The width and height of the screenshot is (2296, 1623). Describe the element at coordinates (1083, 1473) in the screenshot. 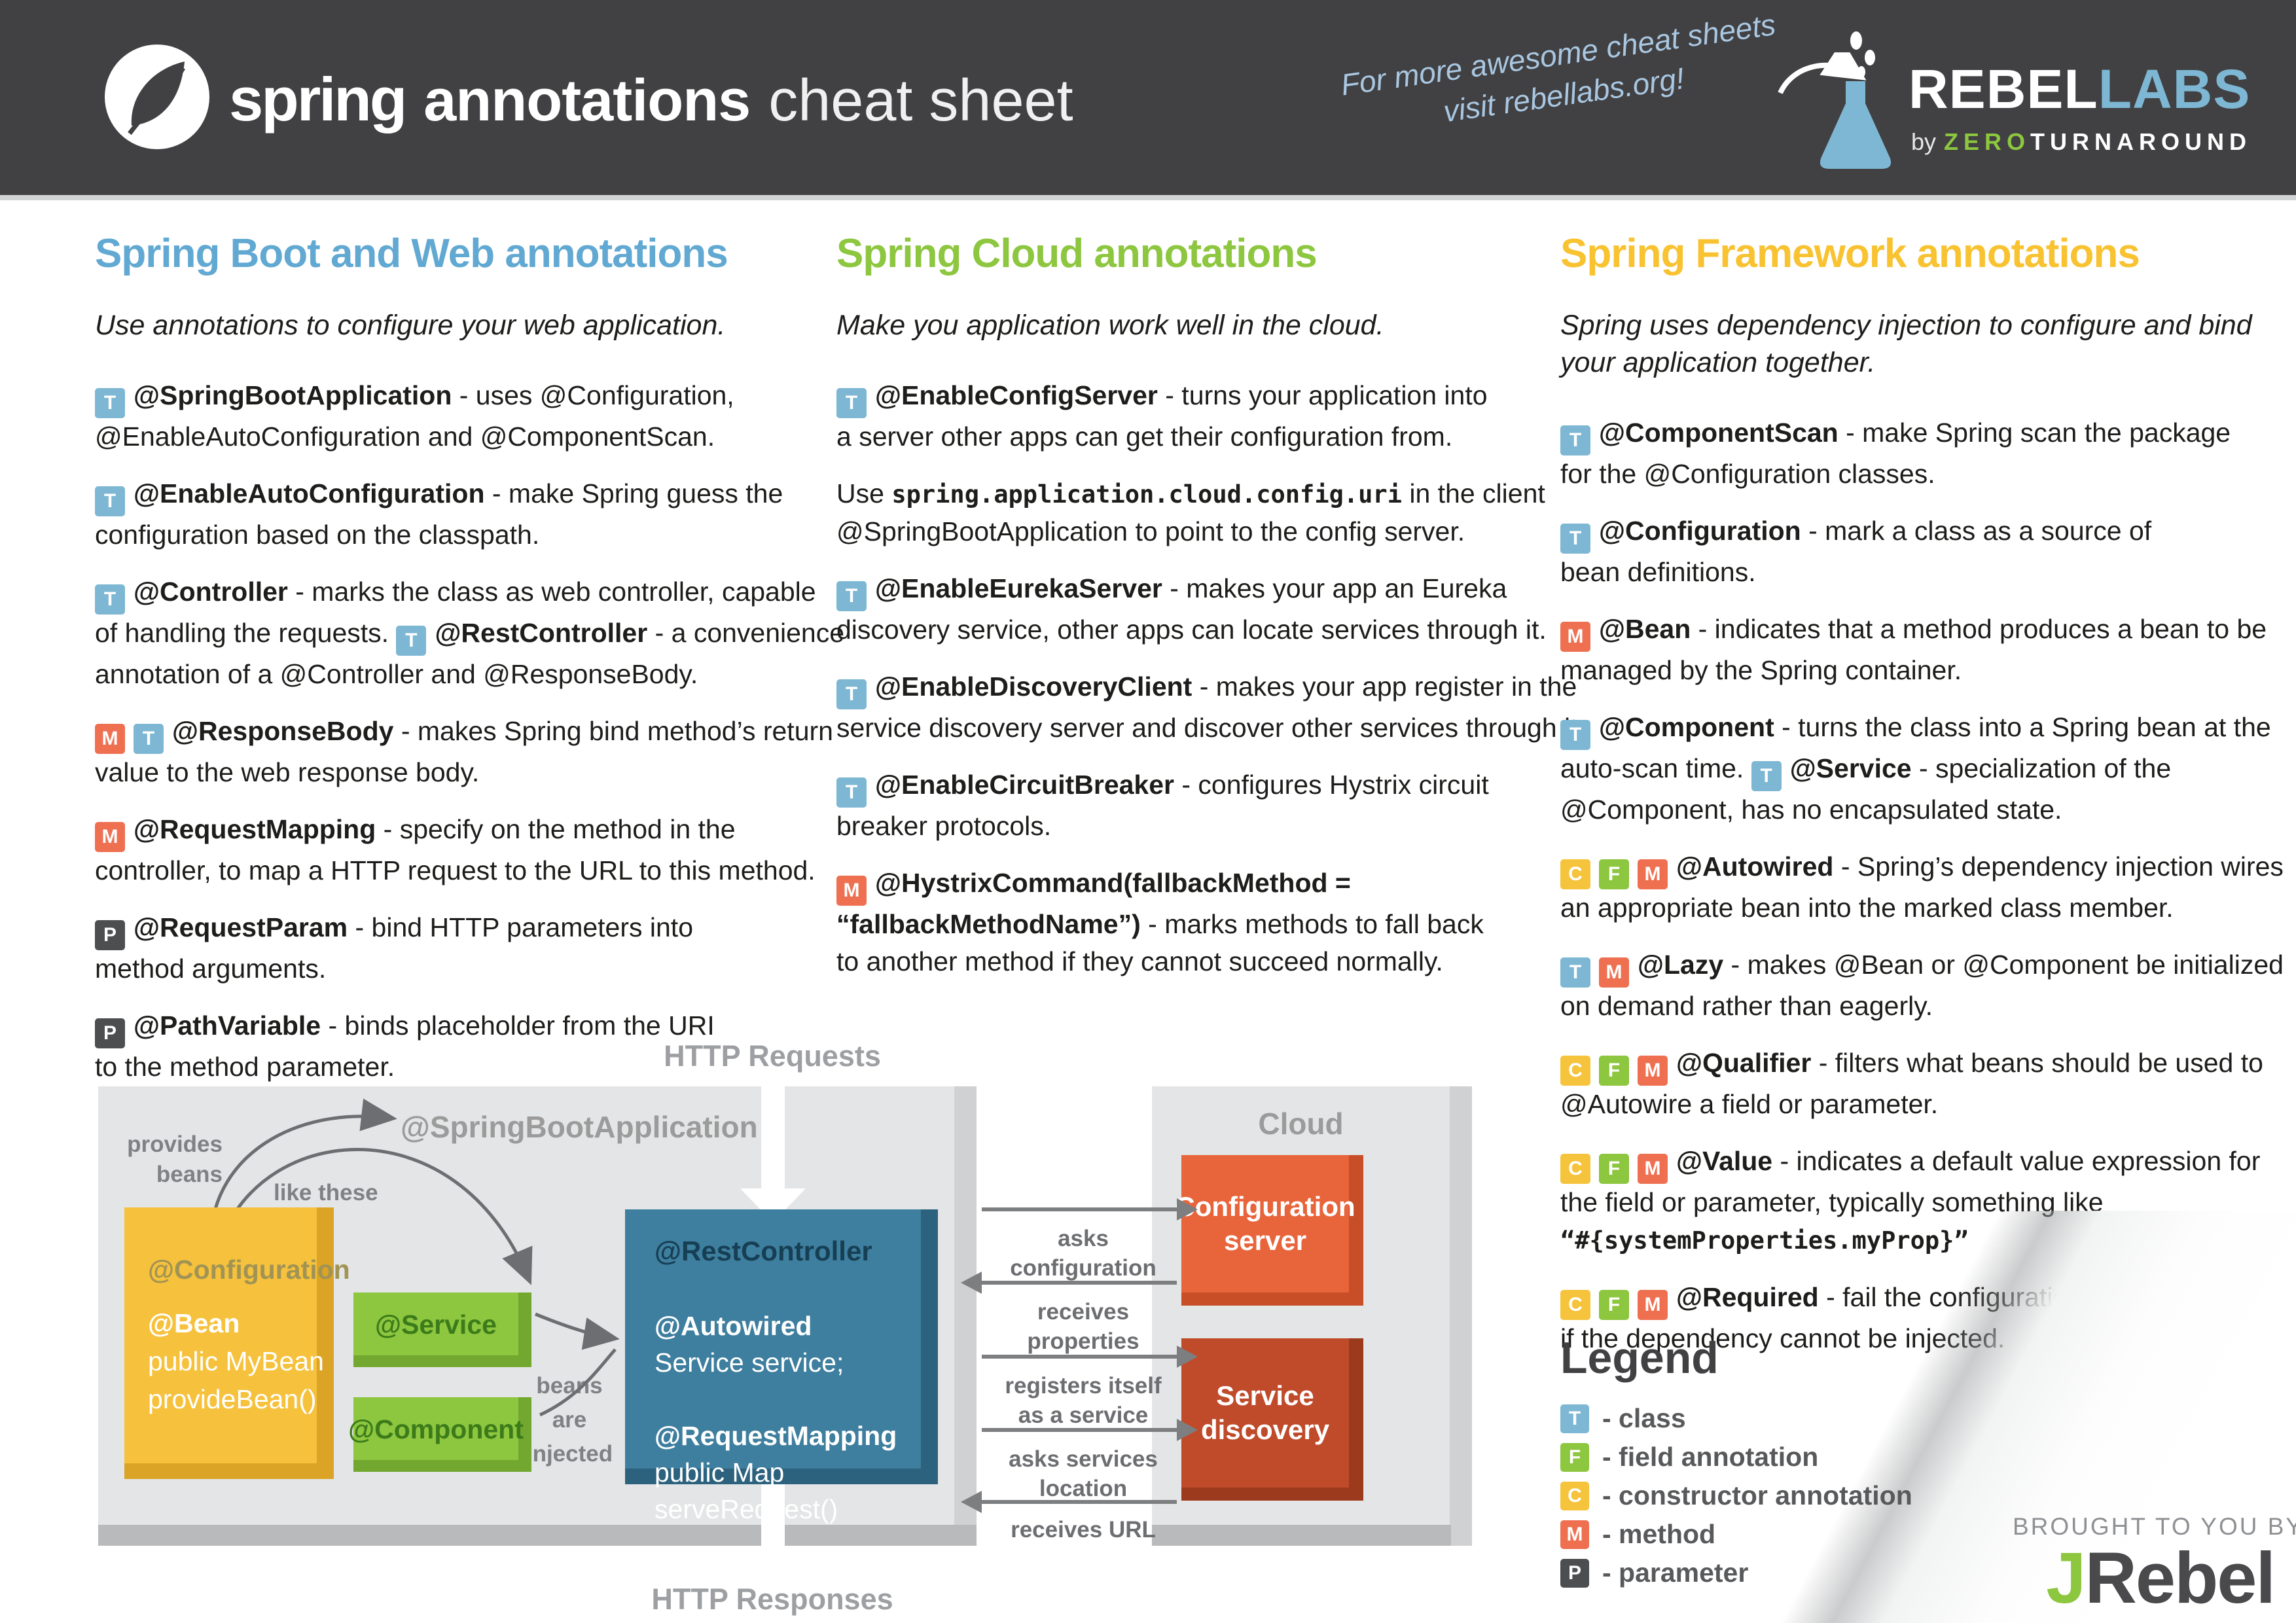

I see `gap-arrow-label: asks services location` at that location.